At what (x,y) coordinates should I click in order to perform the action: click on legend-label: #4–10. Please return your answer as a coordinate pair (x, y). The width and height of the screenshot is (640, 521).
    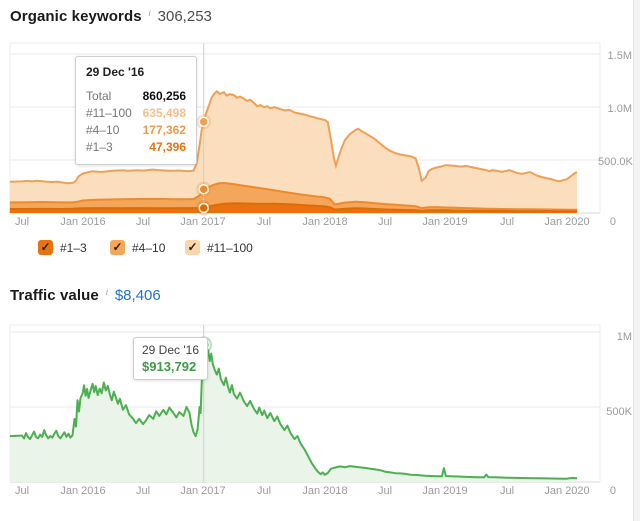
    Looking at the image, I should click on (149, 247).